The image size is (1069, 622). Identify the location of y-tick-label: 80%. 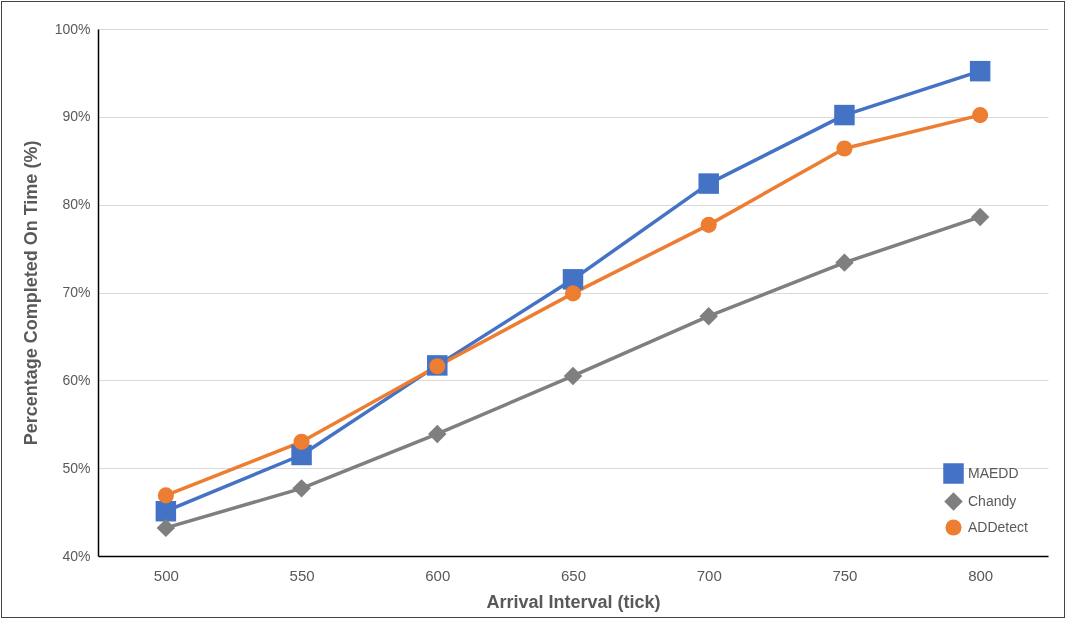
(76, 204).